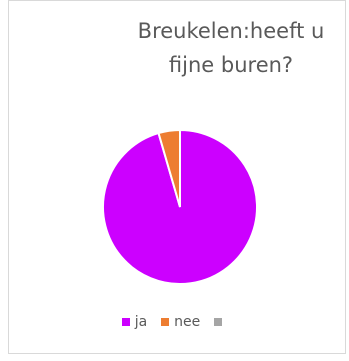  What do you see at coordinates (165, 322) in the screenshot?
I see `legend-swatch-nee` at bounding box center [165, 322].